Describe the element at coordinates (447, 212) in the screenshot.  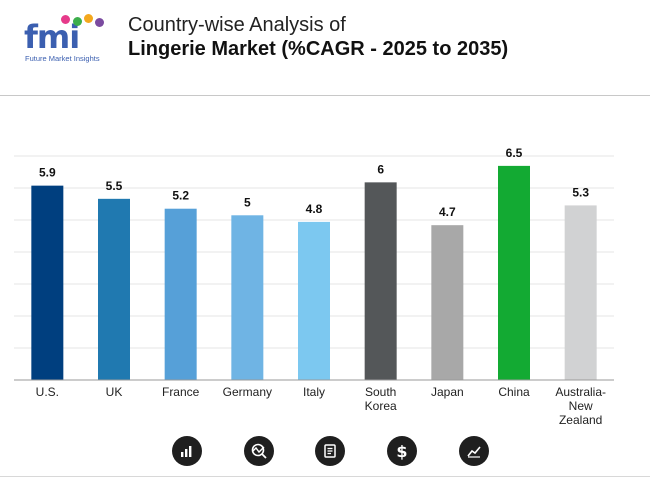
I see `data-label-6: 4.7` at that location.